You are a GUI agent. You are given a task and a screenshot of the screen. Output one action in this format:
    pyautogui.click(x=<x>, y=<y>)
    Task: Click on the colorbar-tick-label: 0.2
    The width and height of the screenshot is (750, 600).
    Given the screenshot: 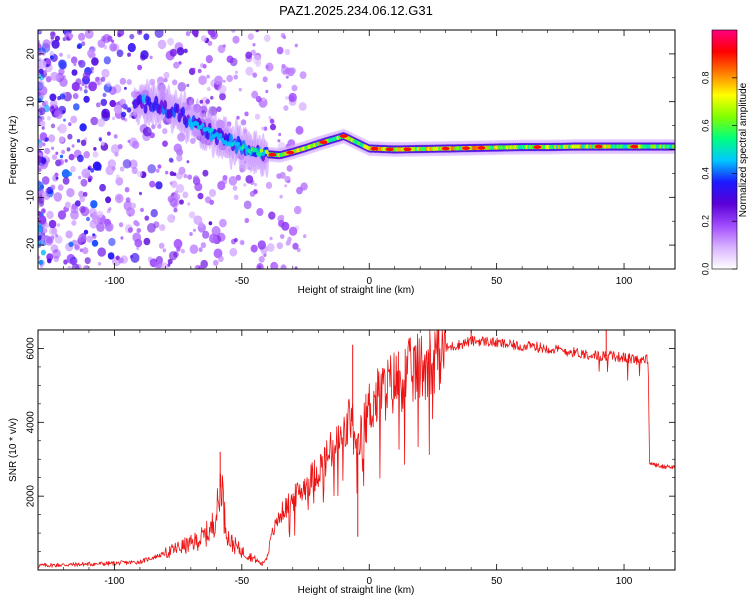 What is the action you would take?
    pyautogui.click(x=705, y=221)
    